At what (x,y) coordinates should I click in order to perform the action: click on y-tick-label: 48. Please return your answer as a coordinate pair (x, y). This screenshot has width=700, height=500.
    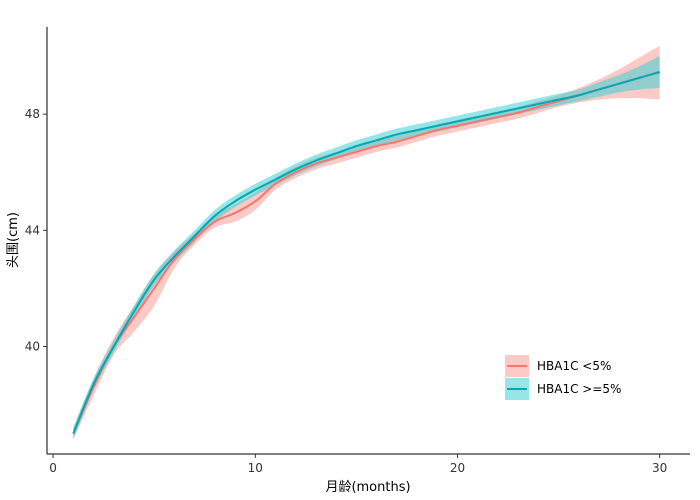
    Looking at the image, I should click on (32, 114).